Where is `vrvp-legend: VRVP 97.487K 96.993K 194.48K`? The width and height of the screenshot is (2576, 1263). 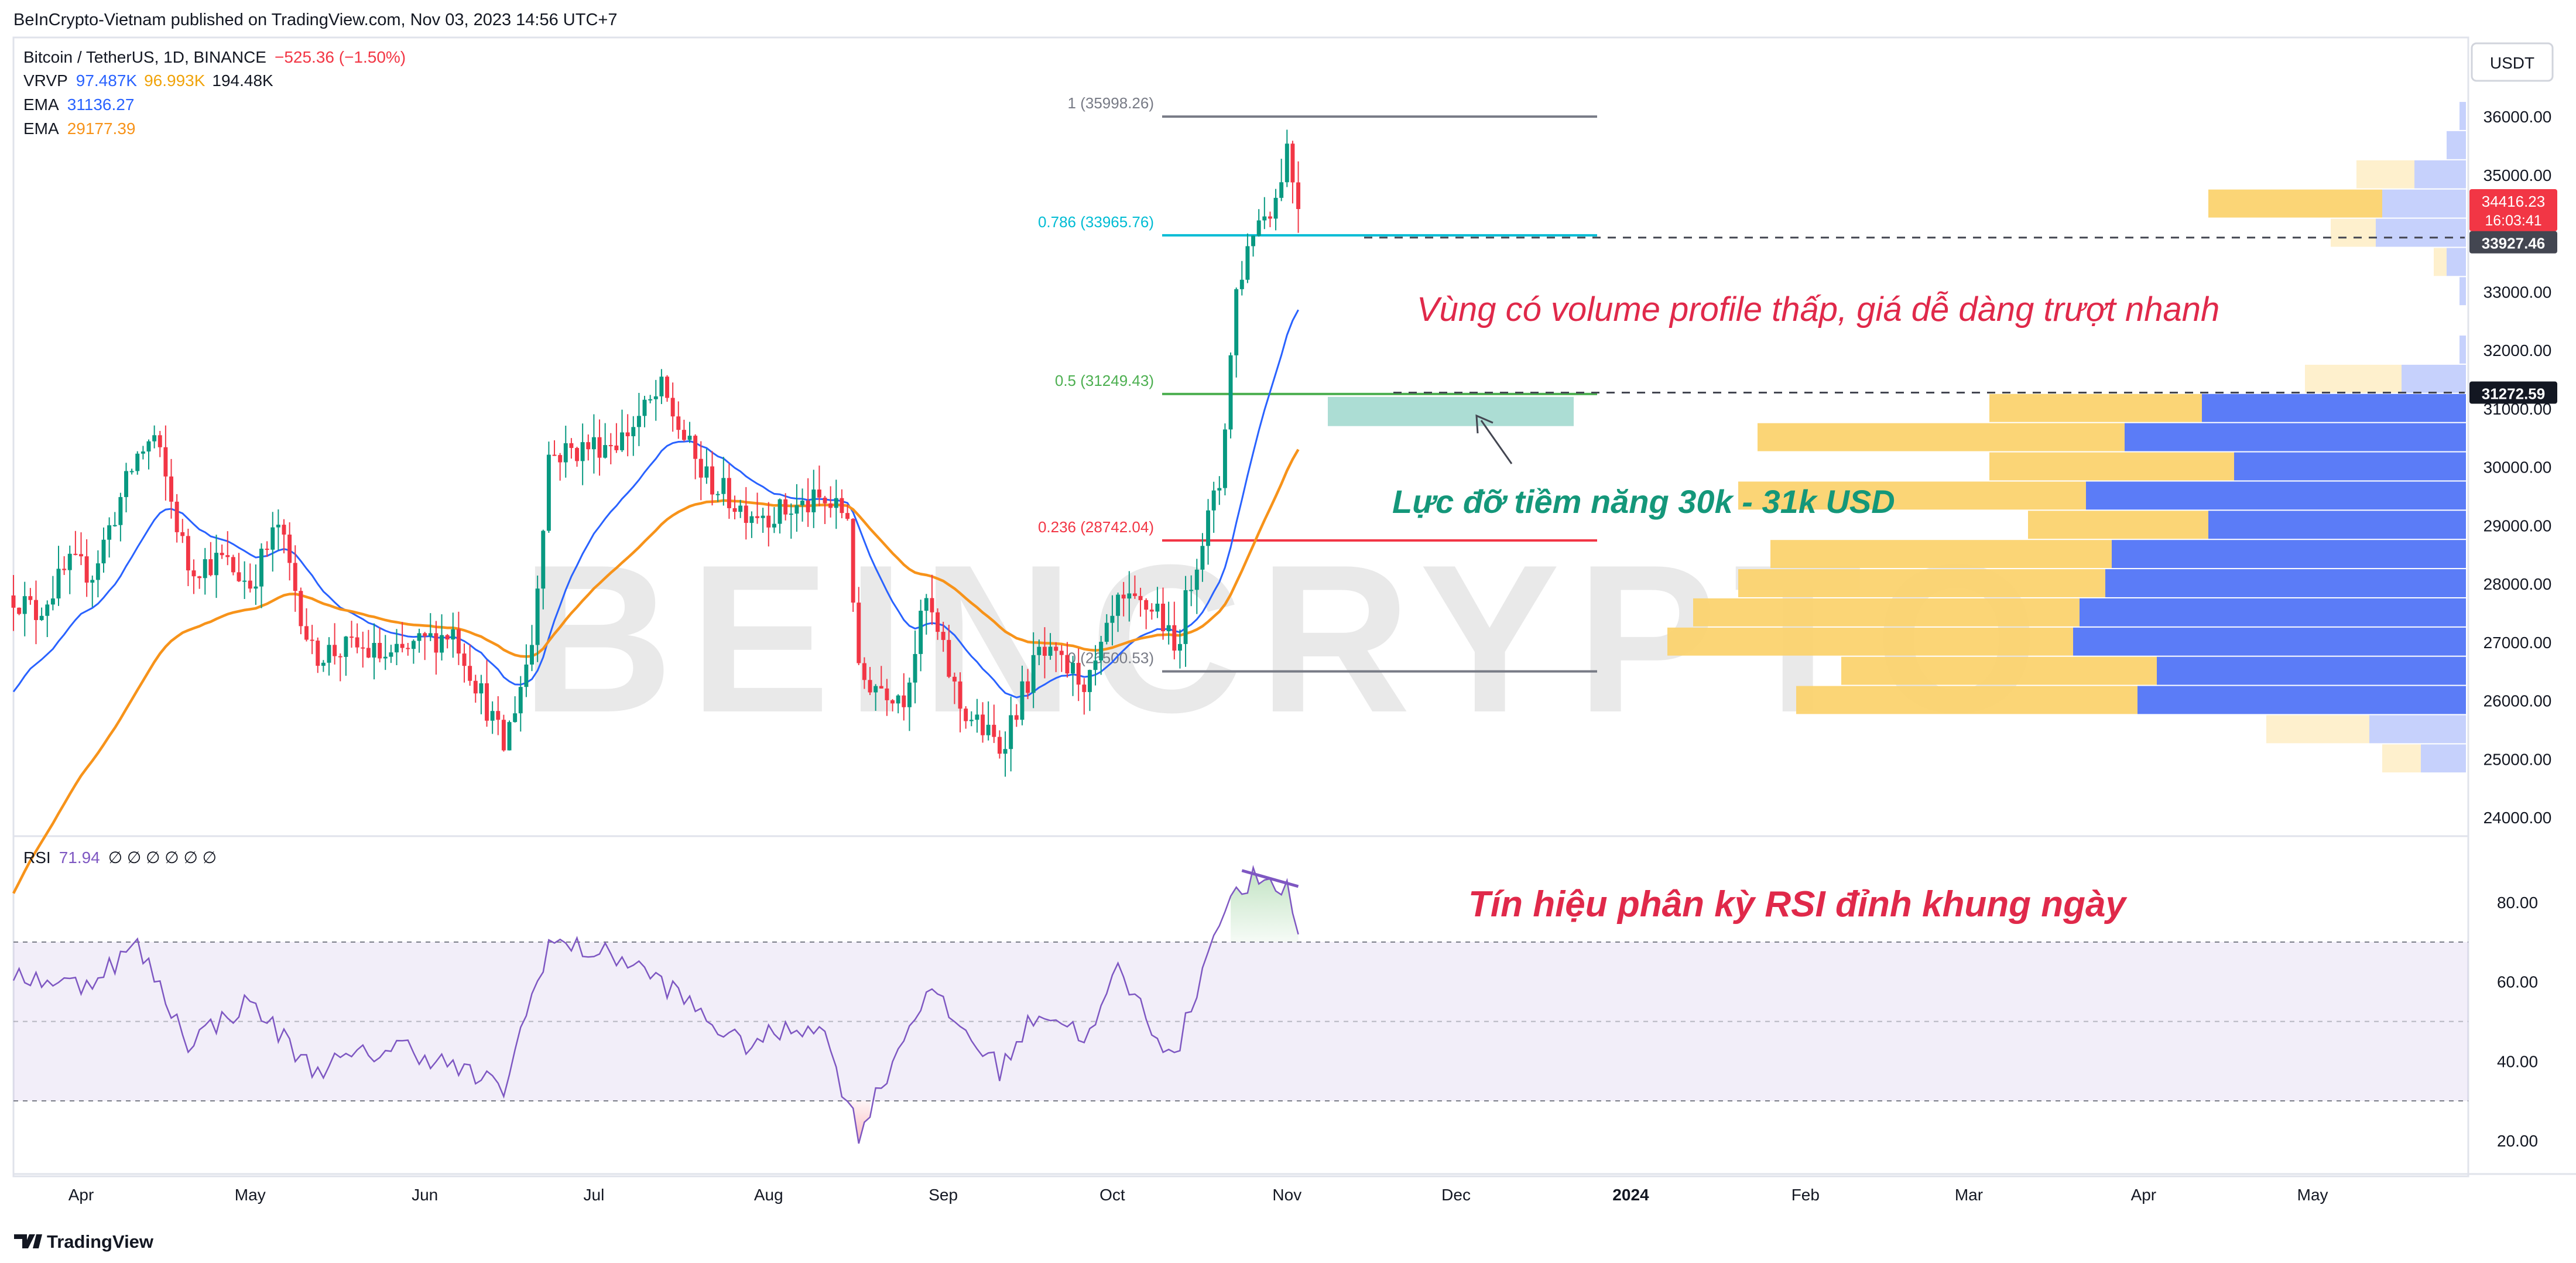 vrvp-legend: VRVP 97.487K 96.993K 194.48K is located at coordinates (148, 80).